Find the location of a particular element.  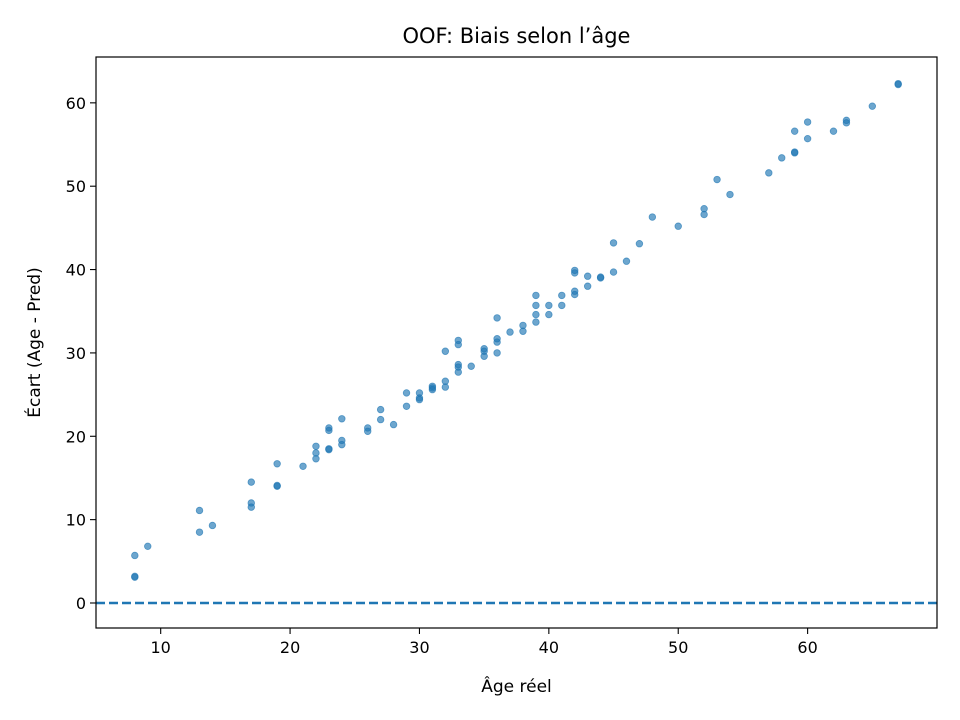

chart-title: OOF: Biais selon l’âge is located at coordinates (517, 36).